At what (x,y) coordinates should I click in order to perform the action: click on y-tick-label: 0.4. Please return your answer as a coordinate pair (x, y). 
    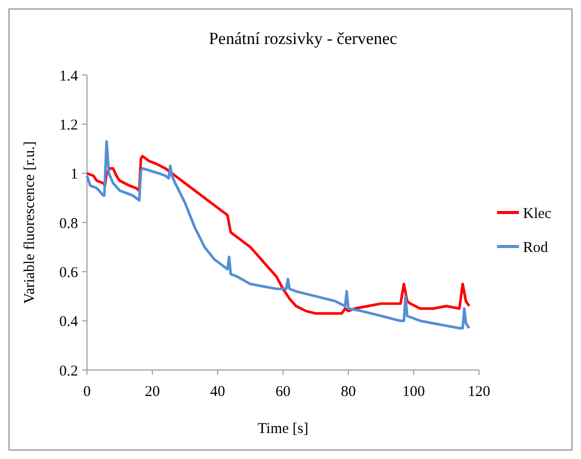
    Looking at the image, I should click on (68, 322).